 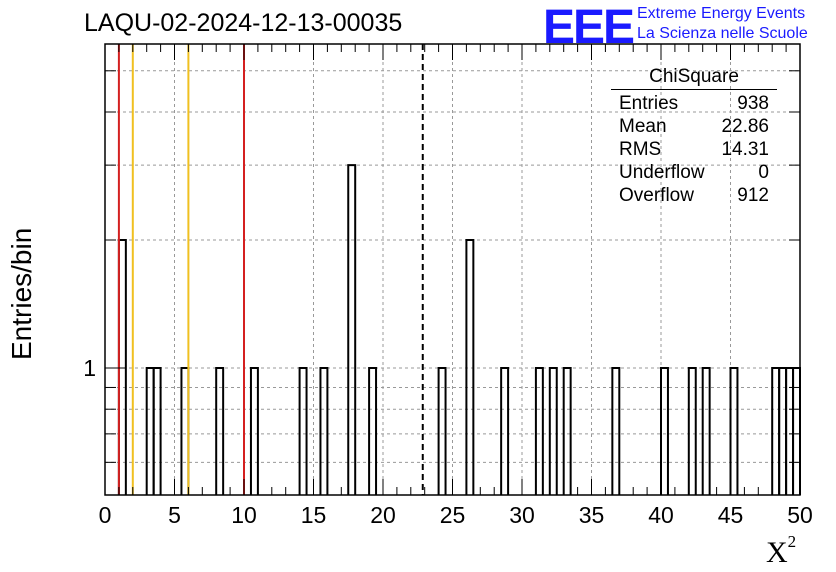 What do you see at coordinates (243, 23) in the screenshot?
I see `chart-title: LAQU-02-2024-12-13-00035` at bounding box center [243, 23].